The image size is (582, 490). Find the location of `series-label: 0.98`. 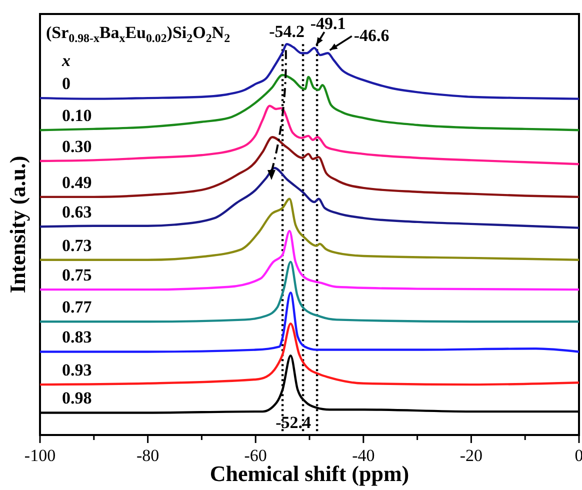

series-label: 0.98 is located at coordinates (77, 398).